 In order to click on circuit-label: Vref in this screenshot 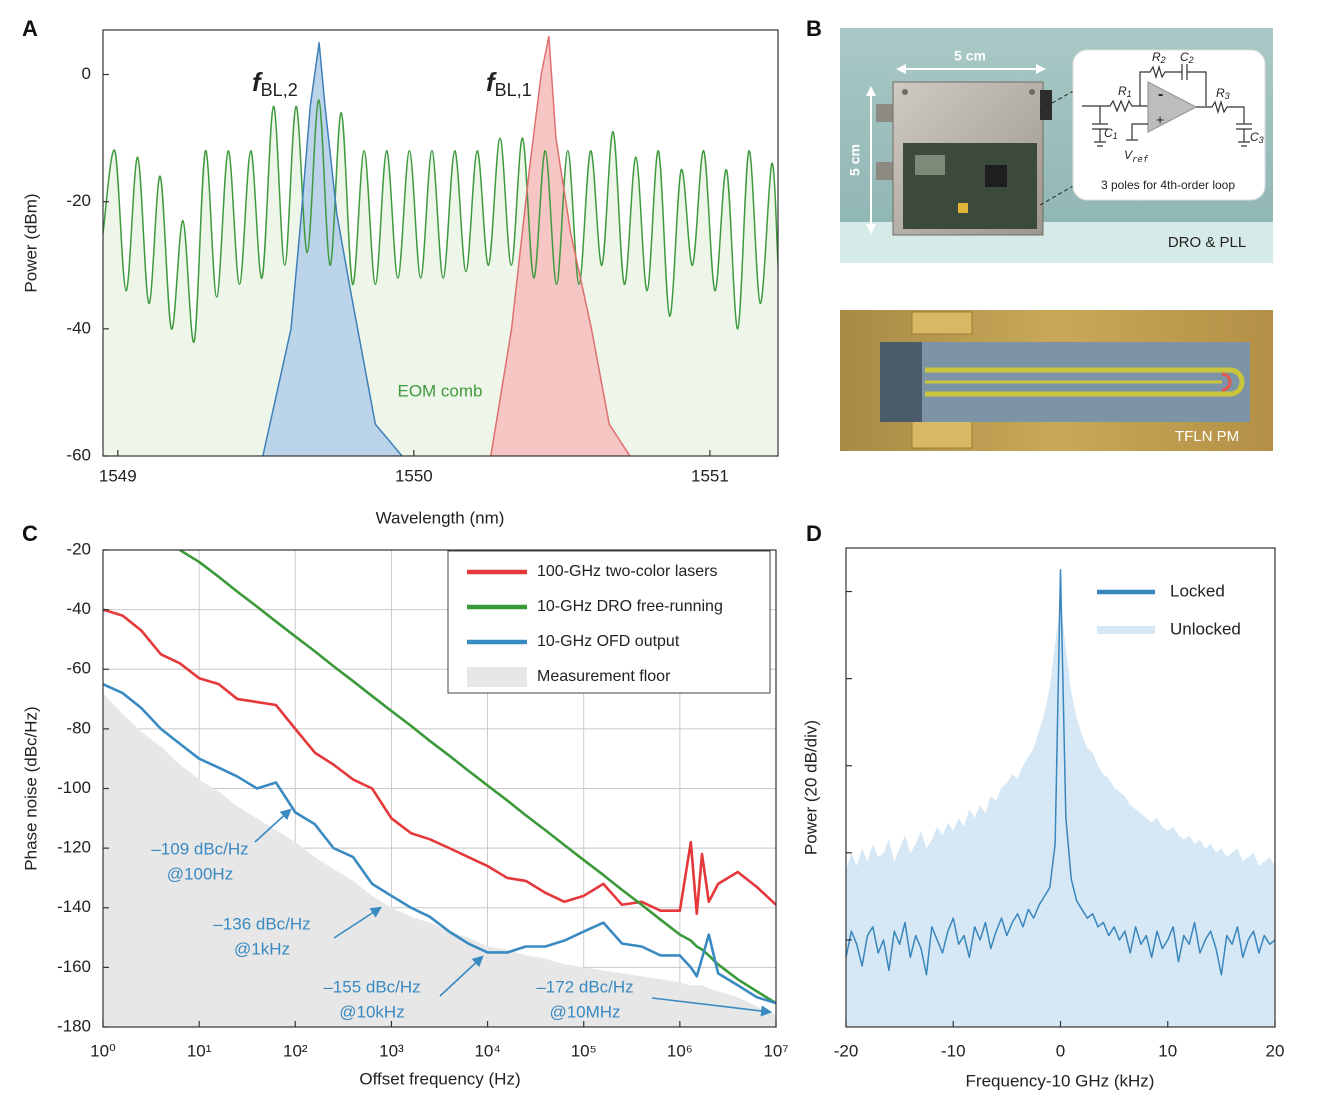, I will do `click(1136, 156)`.